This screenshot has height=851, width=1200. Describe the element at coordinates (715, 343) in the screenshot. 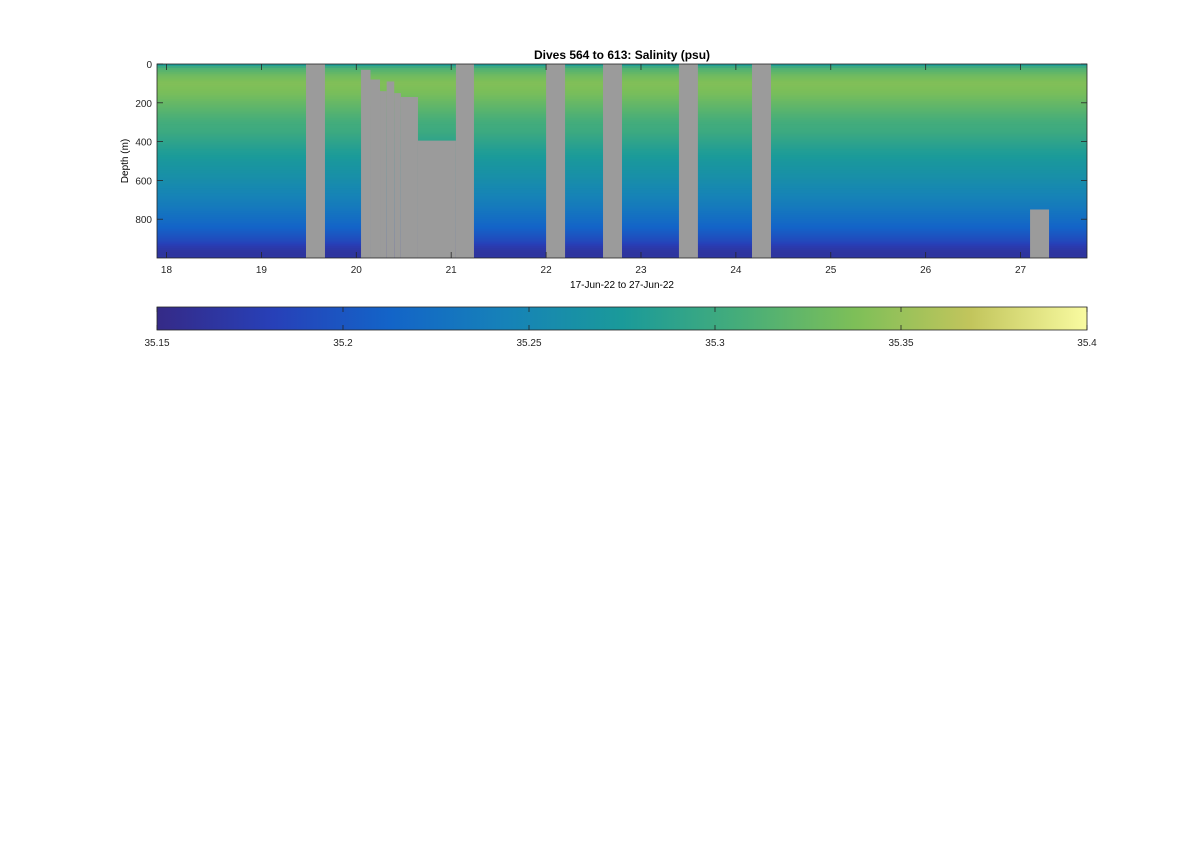

I see `colorbar-tick-label: 35.3` at that location.